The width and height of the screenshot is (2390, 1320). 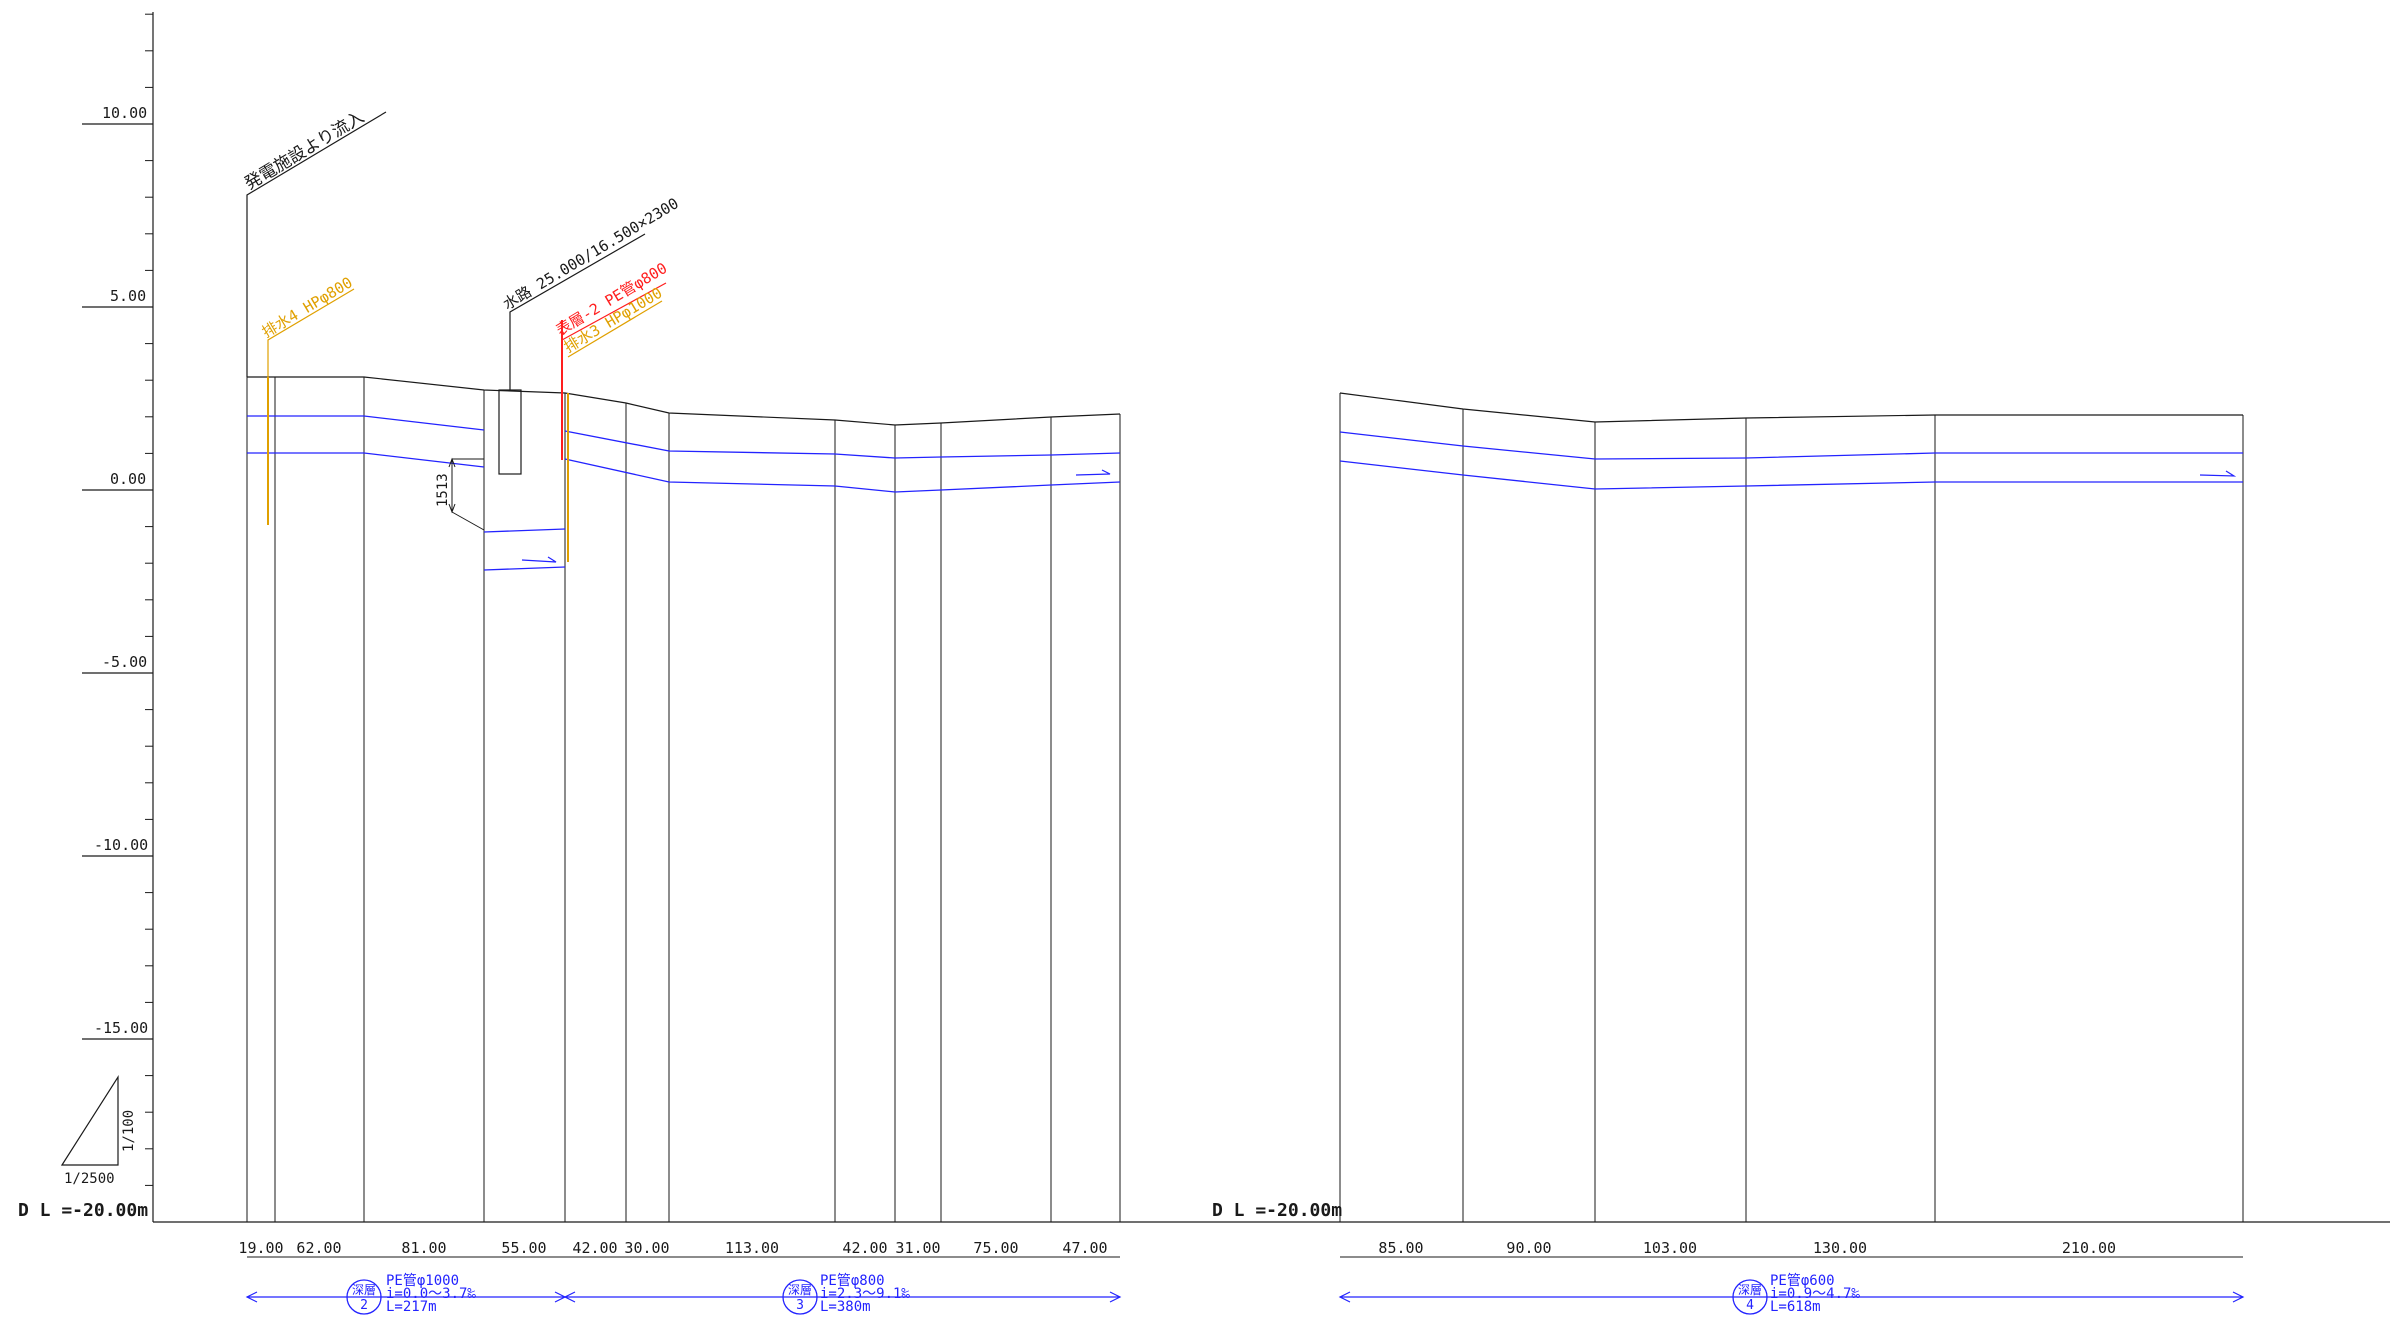 I want to click on drop-dimension-value: 1513, so click(x=443, y=490).